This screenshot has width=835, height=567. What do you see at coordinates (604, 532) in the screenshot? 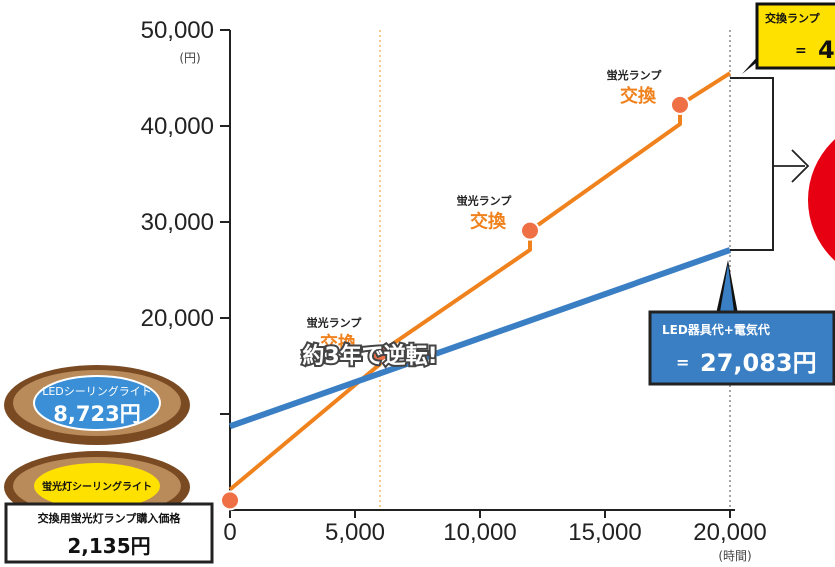
I see `x-tick-label: 15,000` at bounding box center [604, 532].